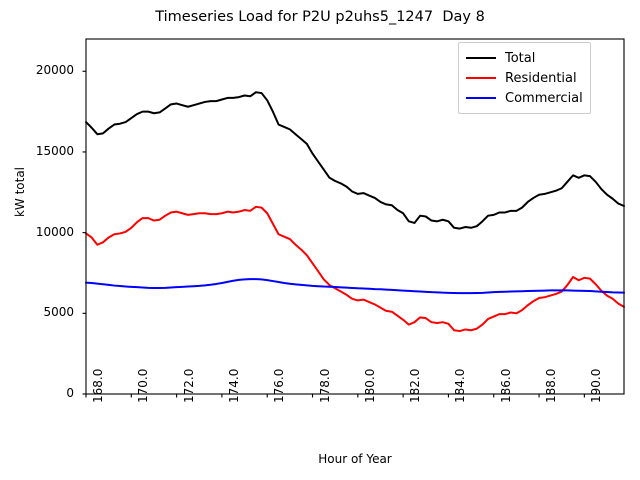 This screenshot has width=640, height=480. What do you see at coordinates (520, 58) in the screenshot?
I see `legend-item-label: Total` at bounding box center [520, 58].